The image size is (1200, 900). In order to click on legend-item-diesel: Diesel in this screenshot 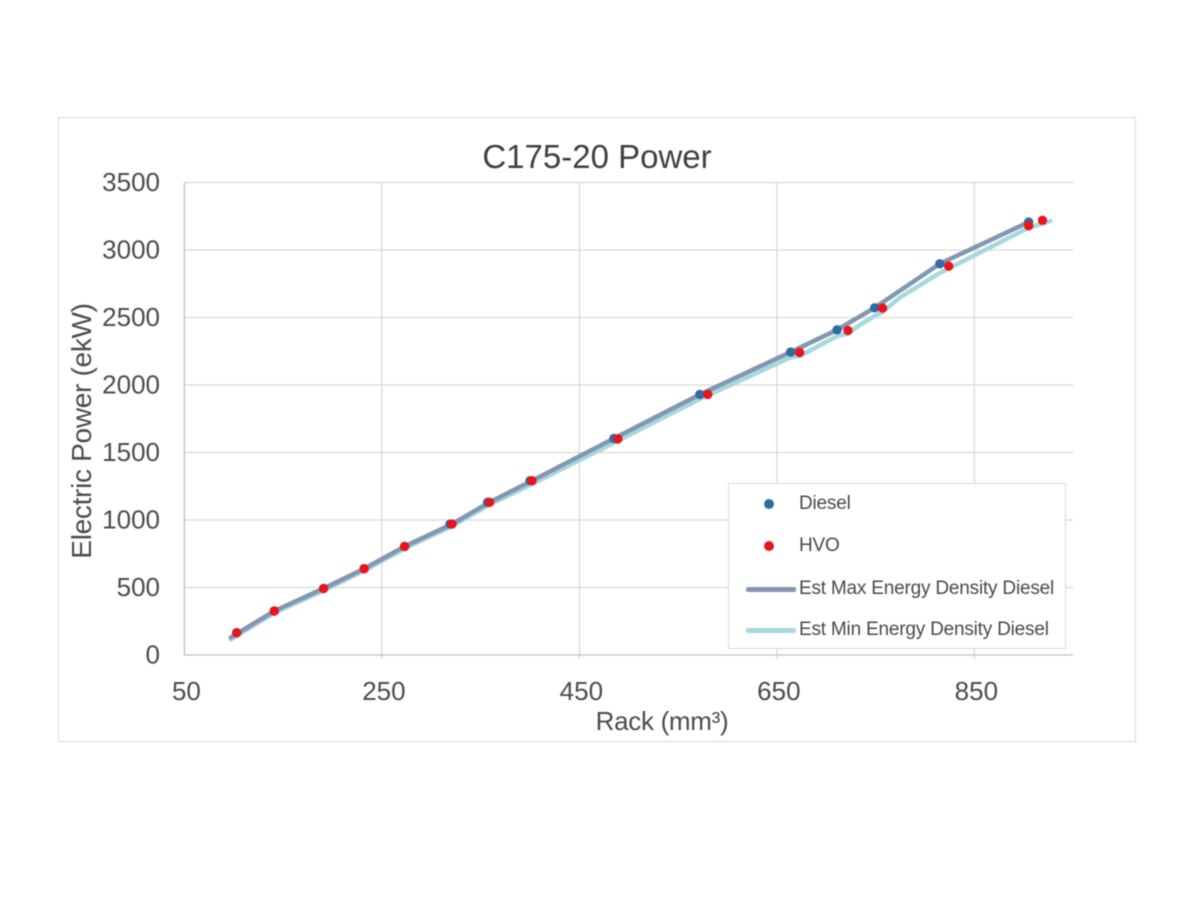, I will do `click(897, 504)`.